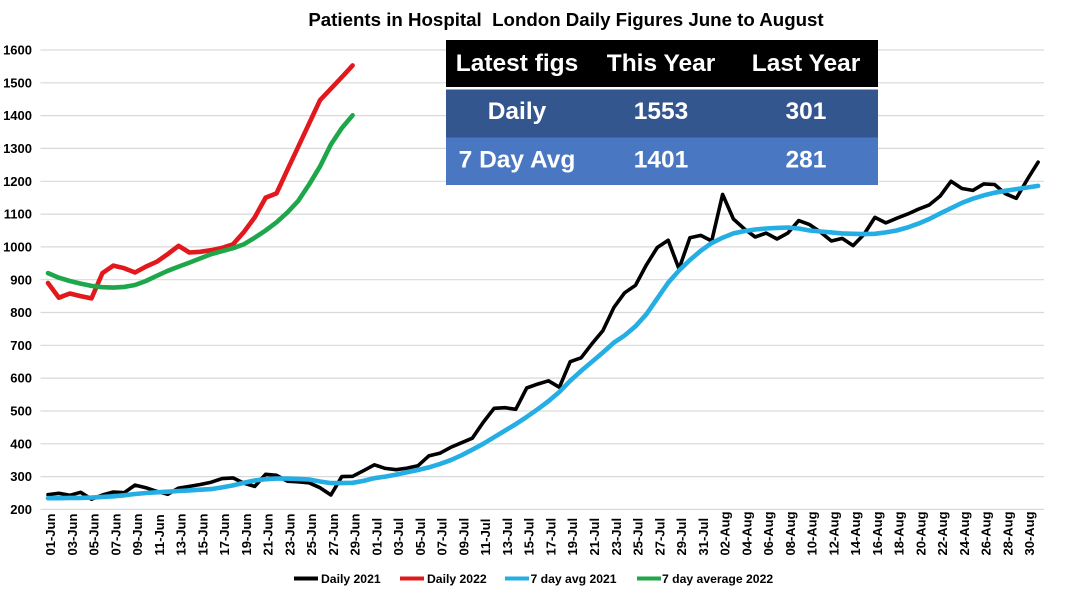 This screenshot has height=600, width=1065. Describe the element at coordinates (833, 533) in the screenshot. I see `svg-text: 12-Aug` at that location.